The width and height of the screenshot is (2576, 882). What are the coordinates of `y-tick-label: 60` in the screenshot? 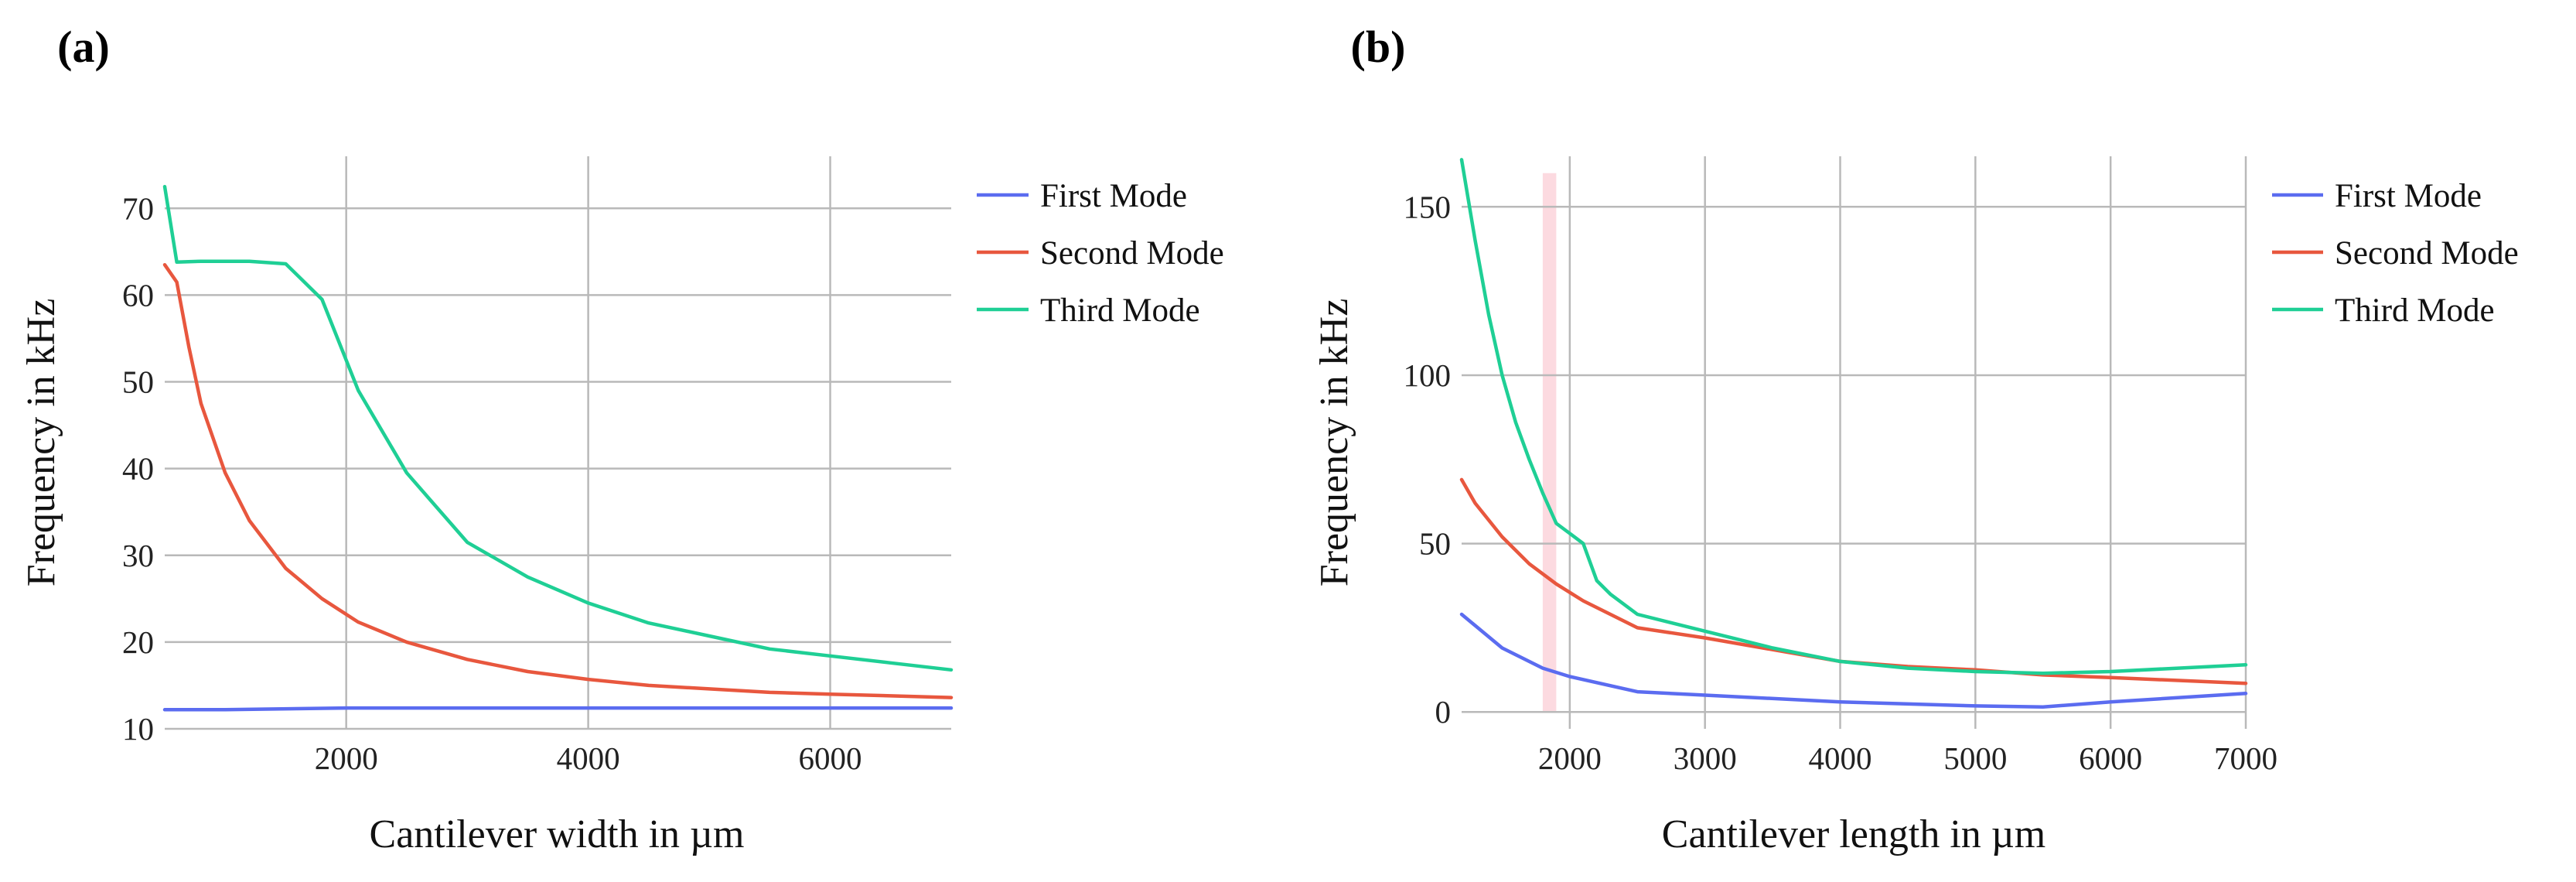 It's located at (138, 295).